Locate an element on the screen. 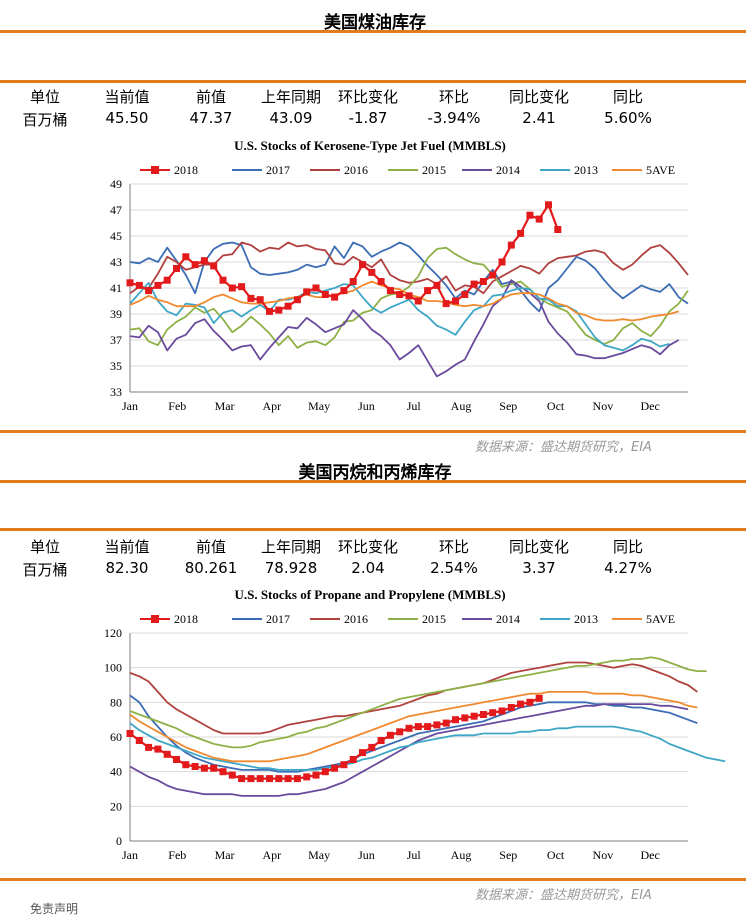 This screenshot has width=750, height=917. section-title-kerosene: 美国煤油库存 is located at coordinates (375, 23).